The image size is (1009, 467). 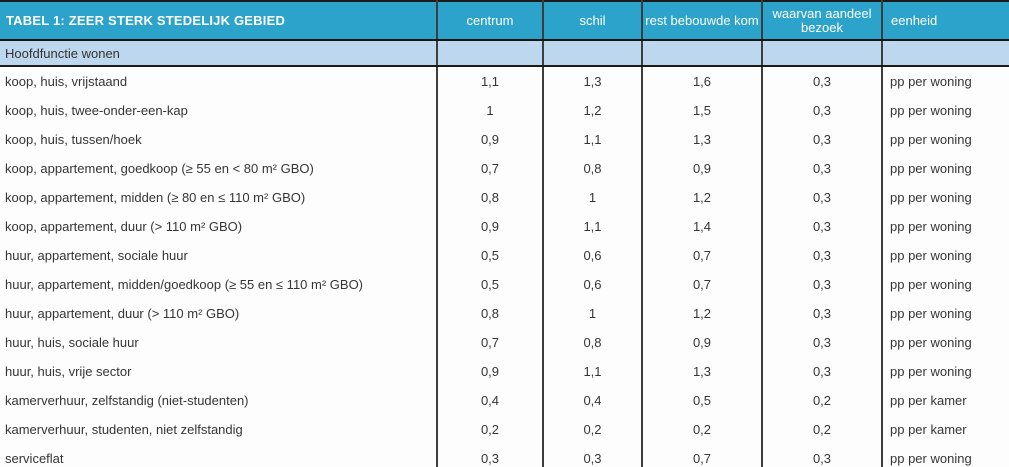 What do you see at coordinates (489, 455) in the screenshot?
I see `cell-centrum: 0,3` at bounding box center [489, 455].